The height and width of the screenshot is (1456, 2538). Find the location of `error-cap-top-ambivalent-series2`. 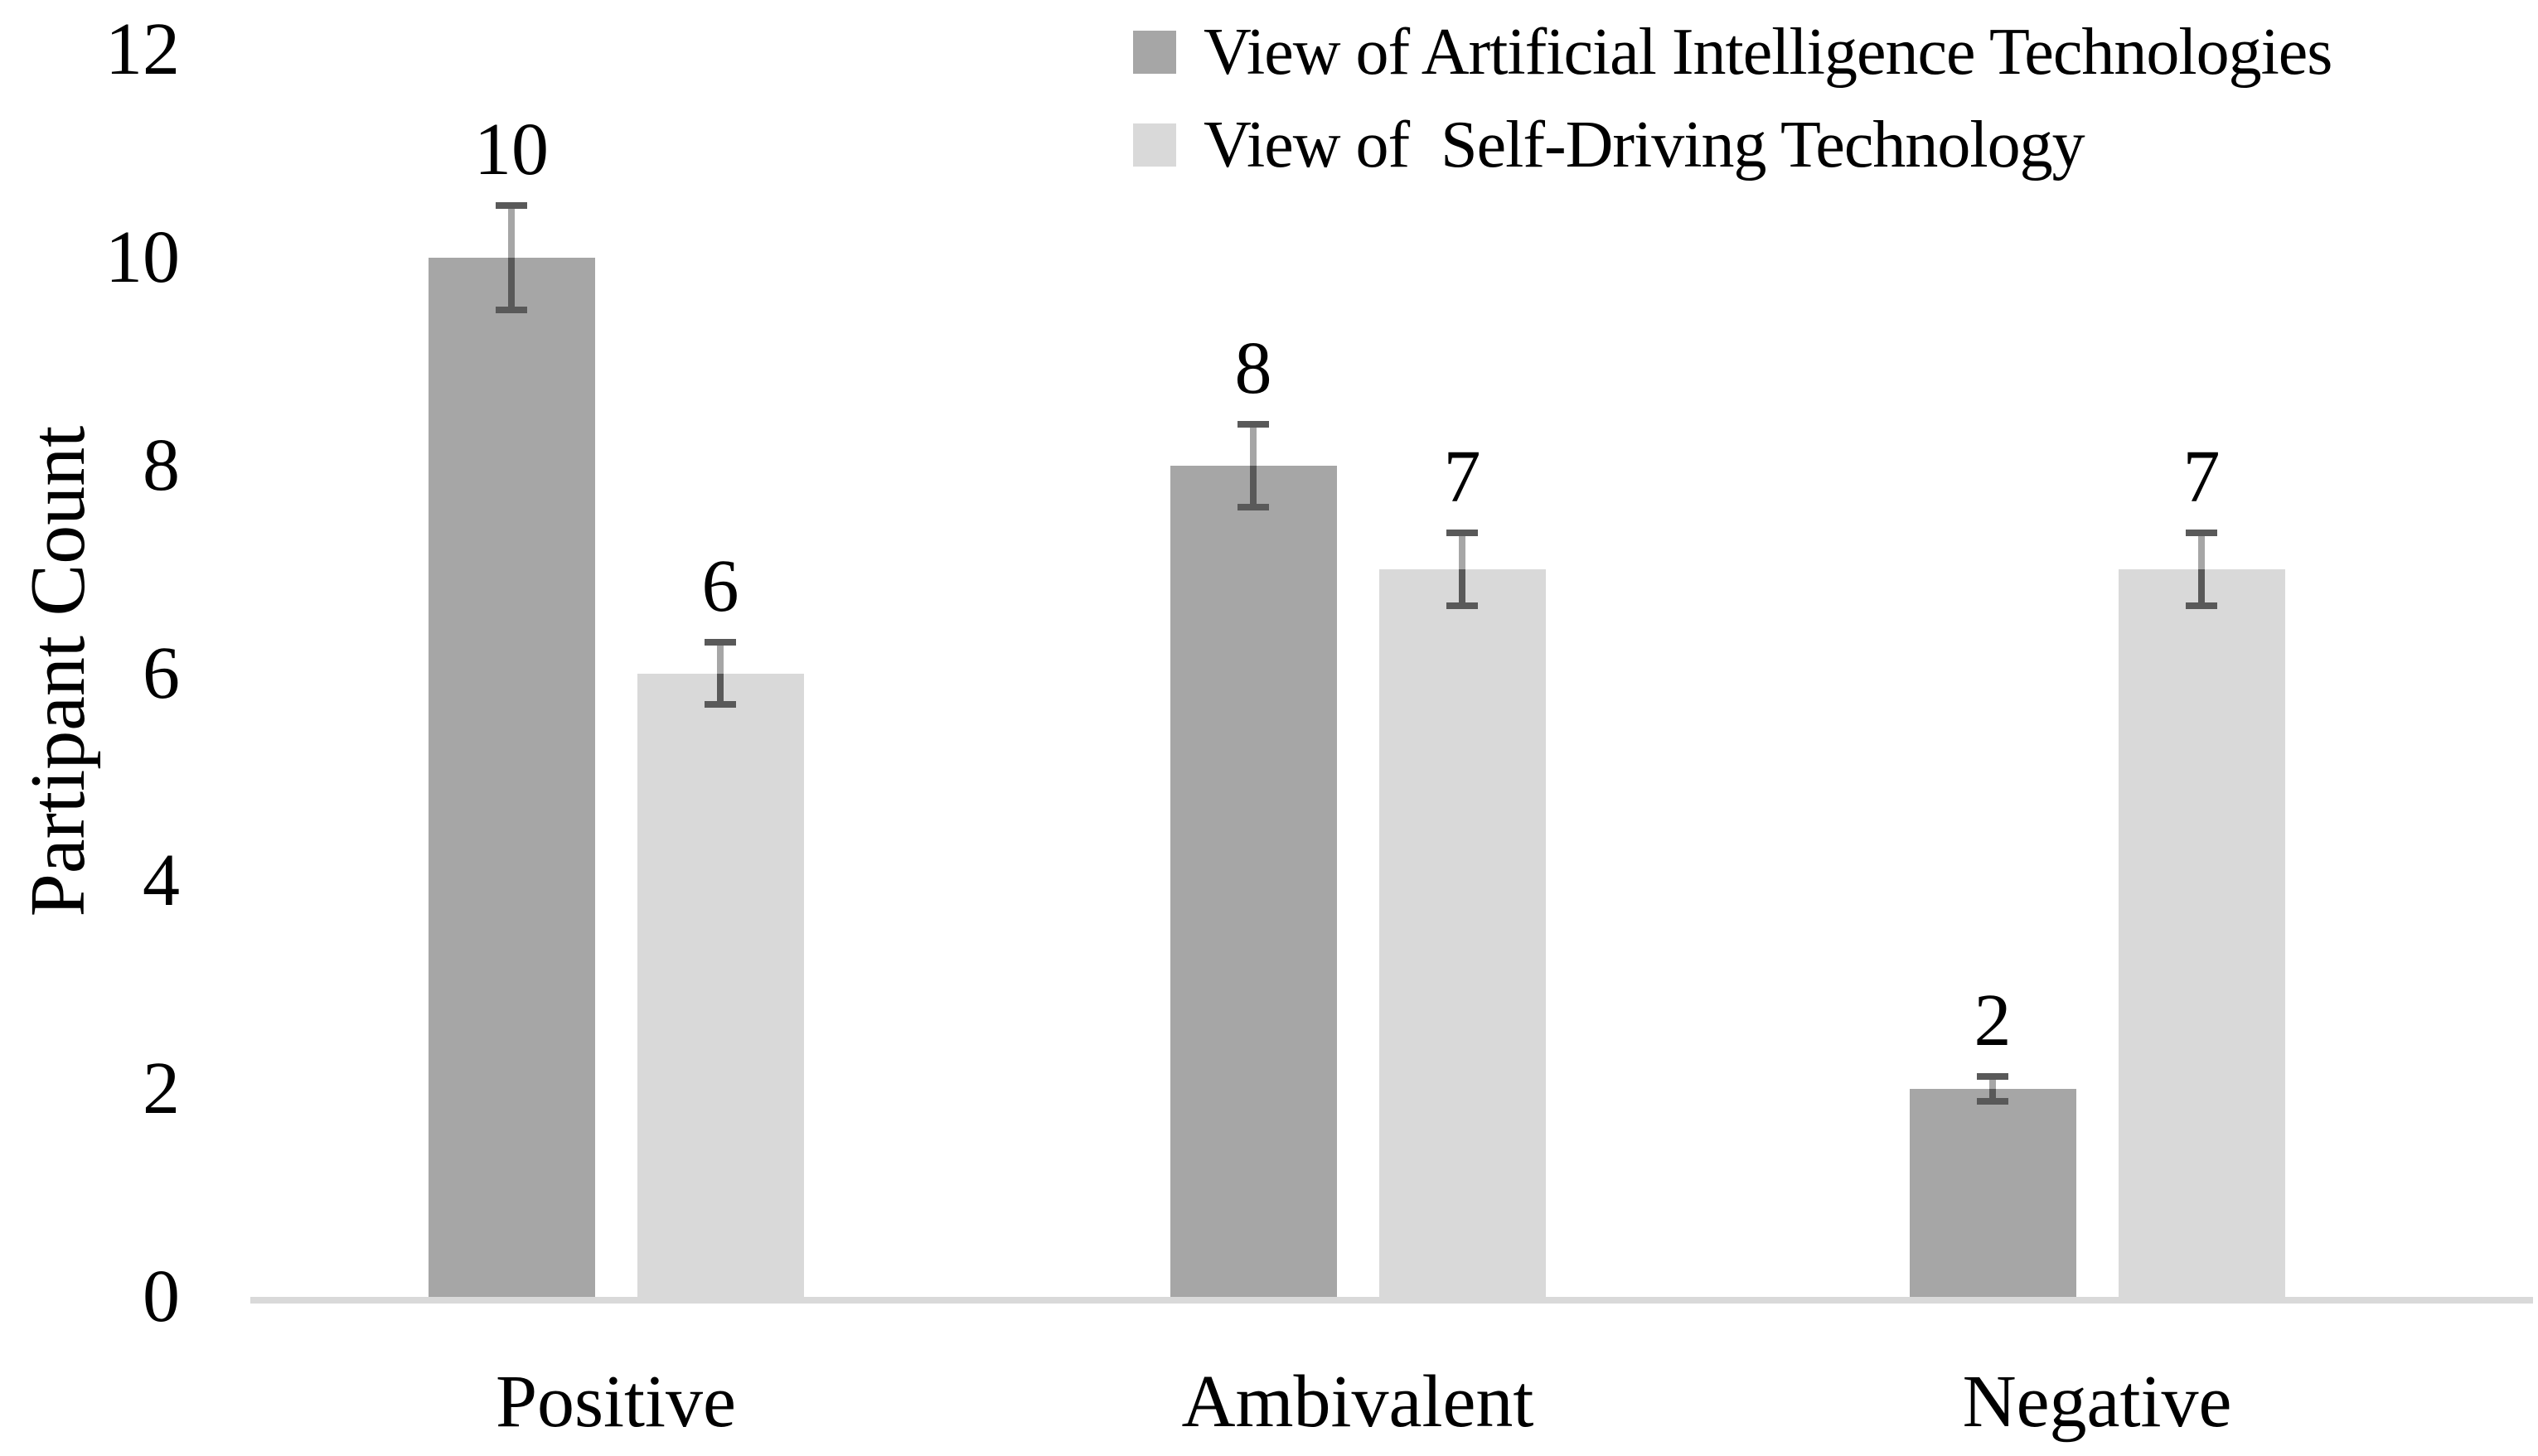

error-cap-top-ambivalent-series2 is located at coordinates (1462, 533).